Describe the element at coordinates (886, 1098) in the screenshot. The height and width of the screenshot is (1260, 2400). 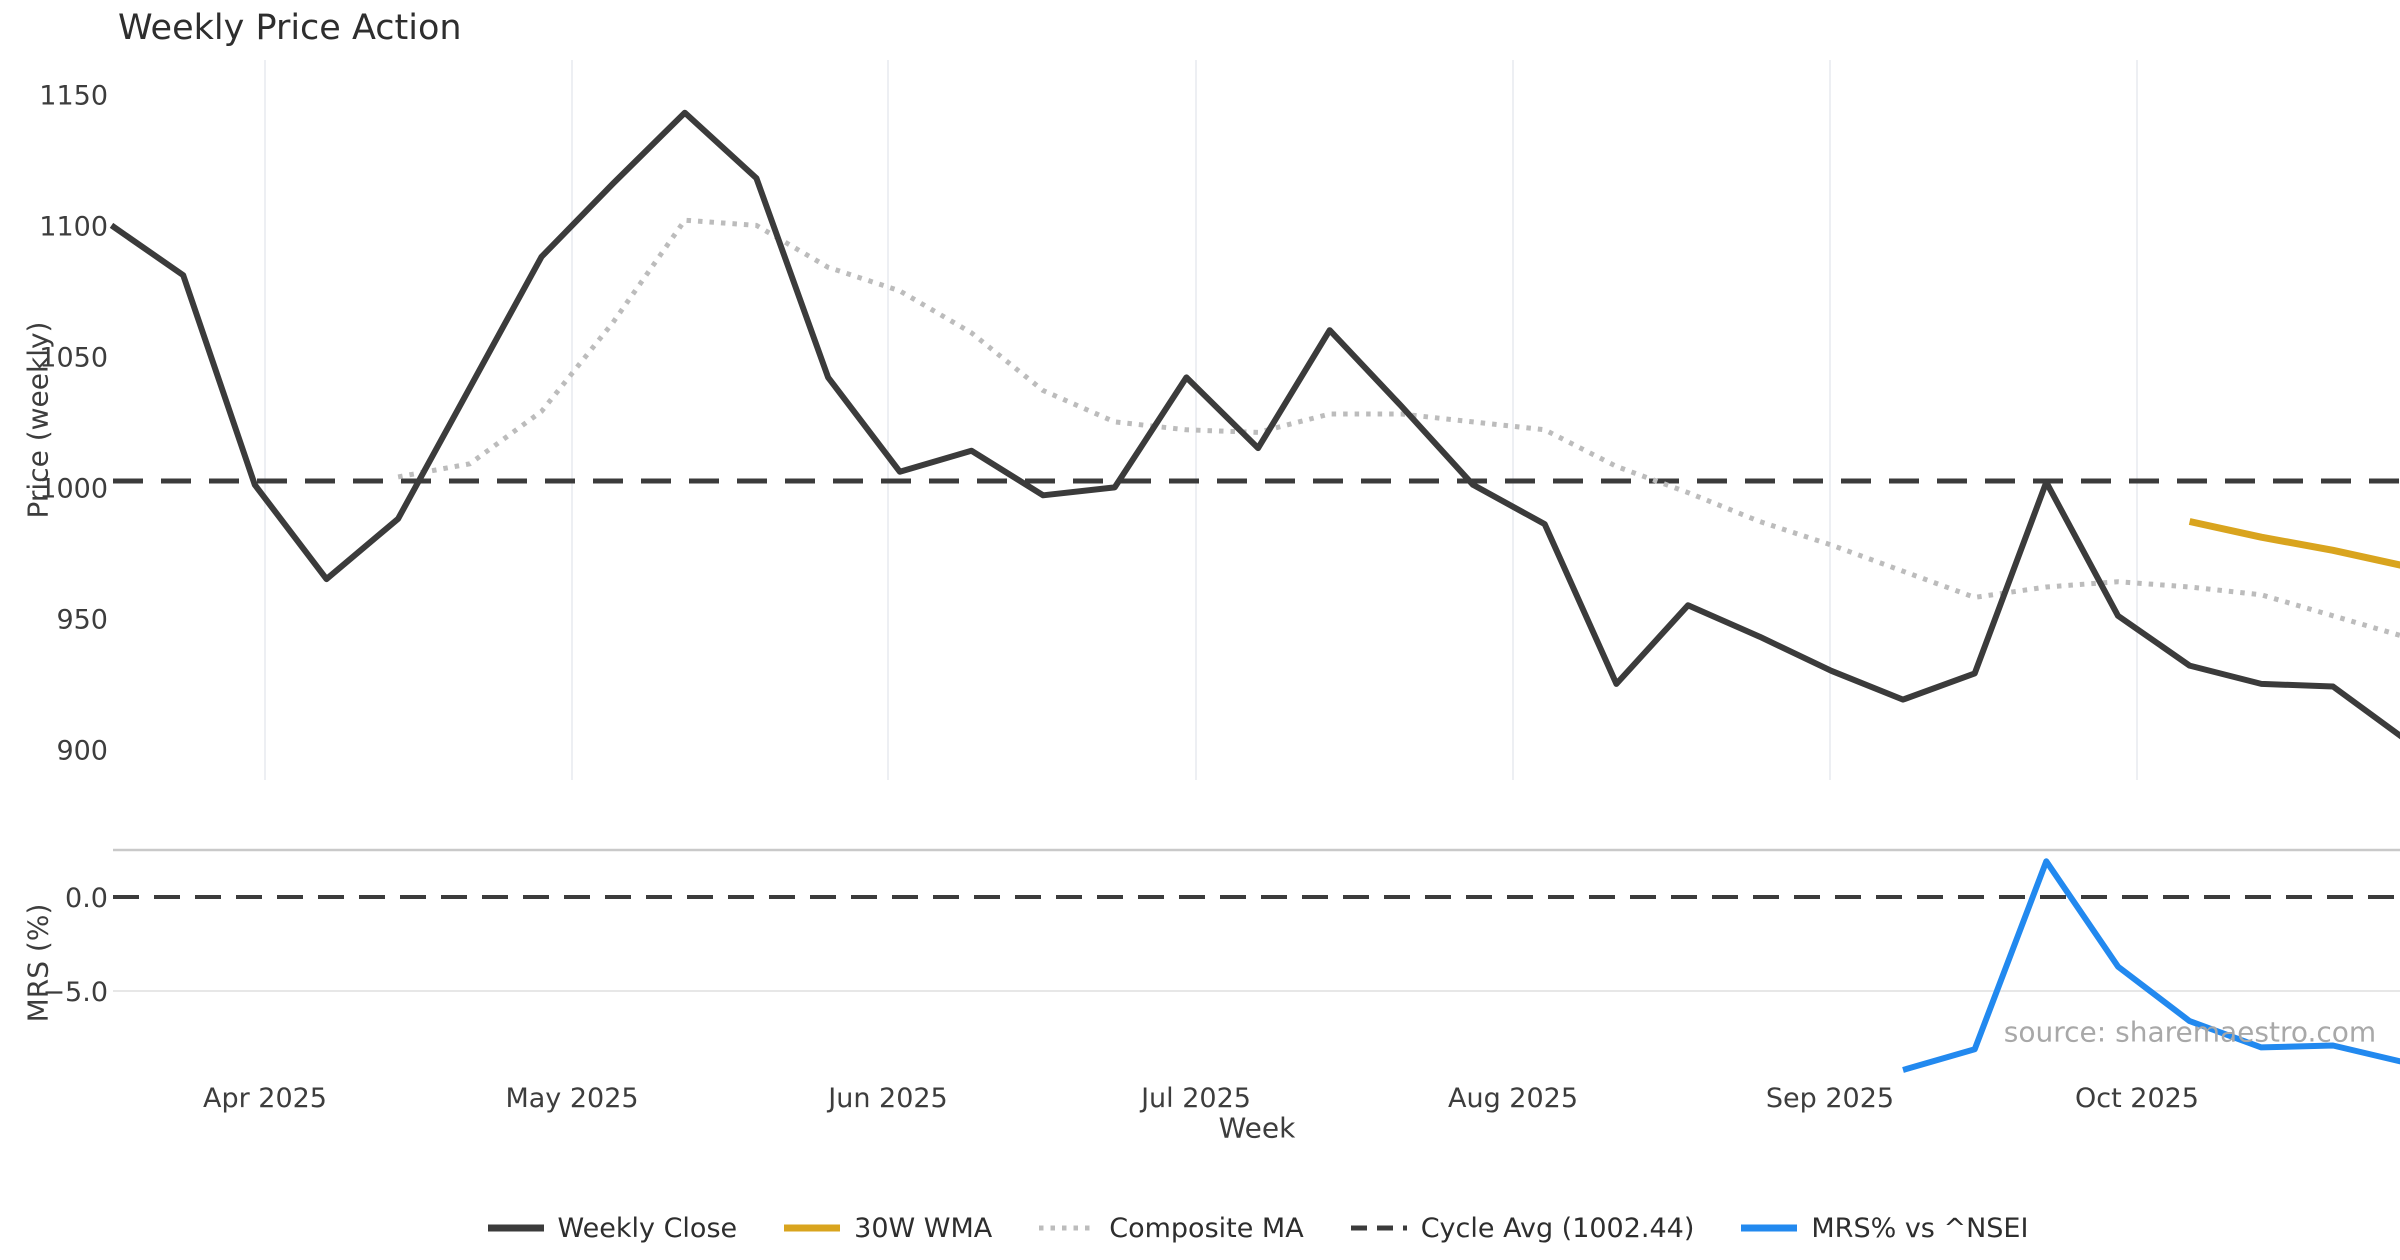
I see `x-tick: Jun 2025` at that location.